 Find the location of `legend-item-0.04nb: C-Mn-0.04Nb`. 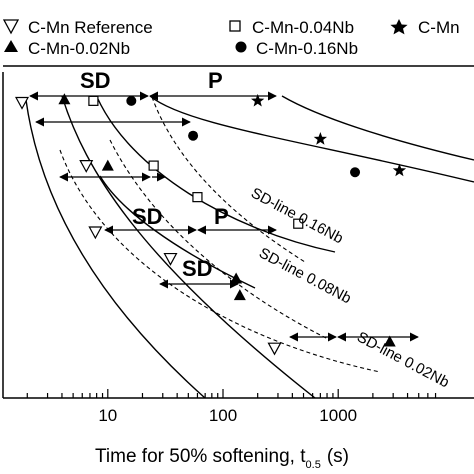

legend-item-0.04nb: C-Mn-0.04Nb is located at coordinates (291, 27).